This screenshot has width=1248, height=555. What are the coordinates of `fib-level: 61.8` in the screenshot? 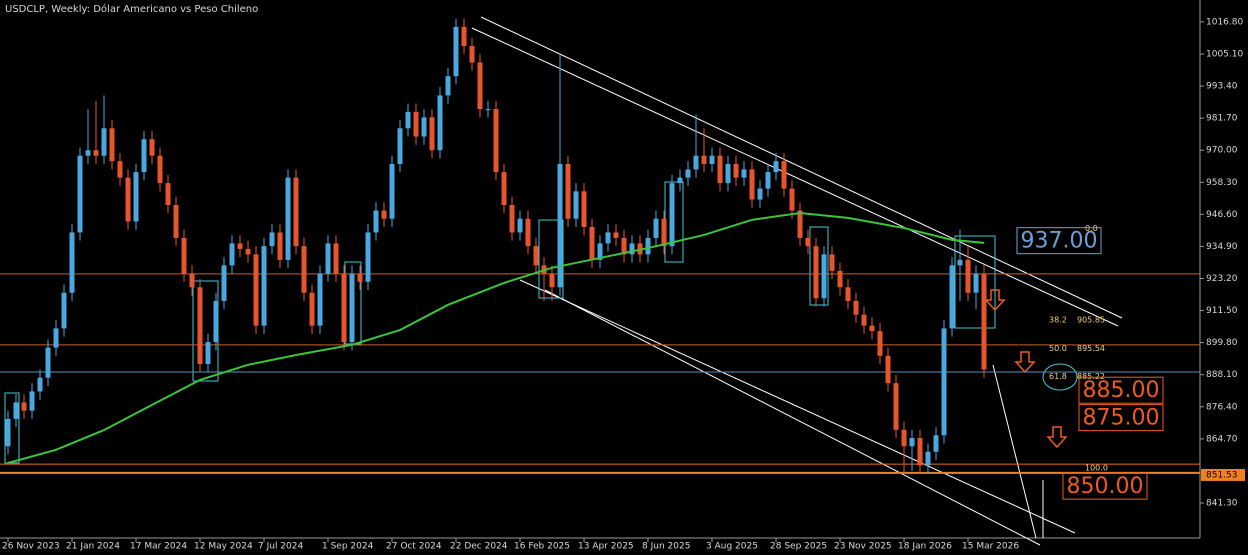 It's located at (1058, 376).